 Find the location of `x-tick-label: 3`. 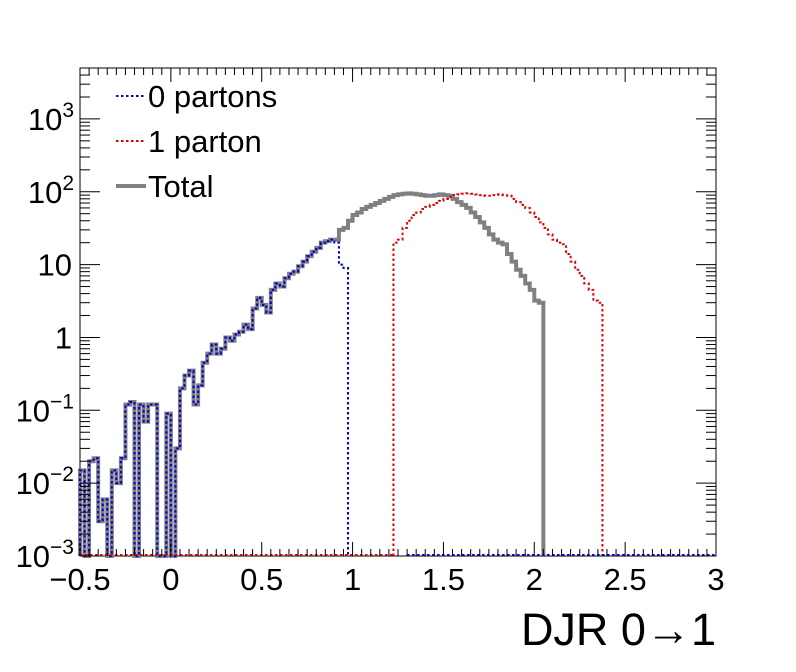

x-tick-label: 3 is located at coordinates (715, 579).